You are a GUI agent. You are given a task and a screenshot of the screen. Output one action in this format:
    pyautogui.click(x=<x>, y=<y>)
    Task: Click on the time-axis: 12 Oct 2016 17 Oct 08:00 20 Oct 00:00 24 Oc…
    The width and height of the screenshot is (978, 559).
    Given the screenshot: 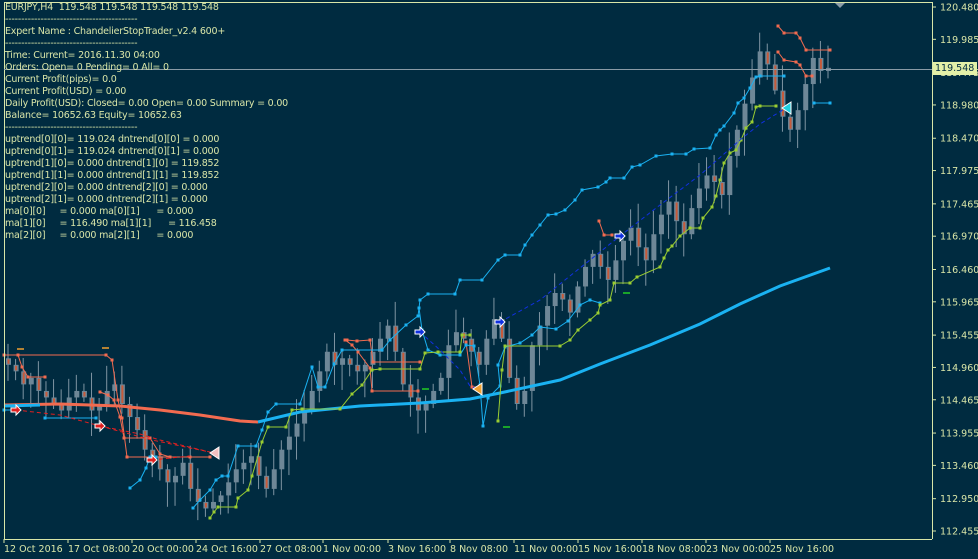 What is the action you would take?
    pyautogui.click(x=418, y=547)
    